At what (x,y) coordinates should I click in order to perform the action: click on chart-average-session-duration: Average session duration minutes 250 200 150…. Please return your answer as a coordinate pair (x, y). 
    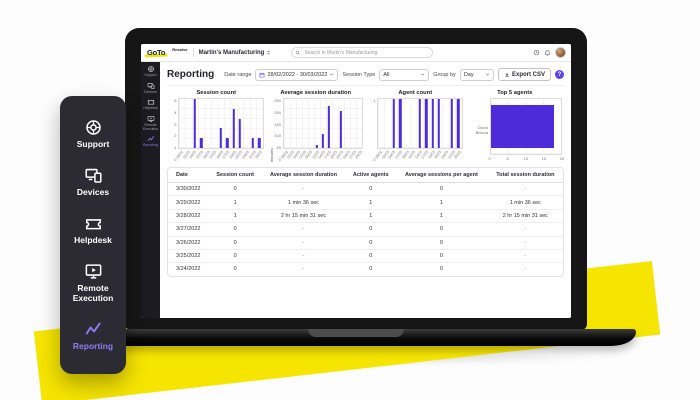
    Looking at the image, I should click on (316, 126).